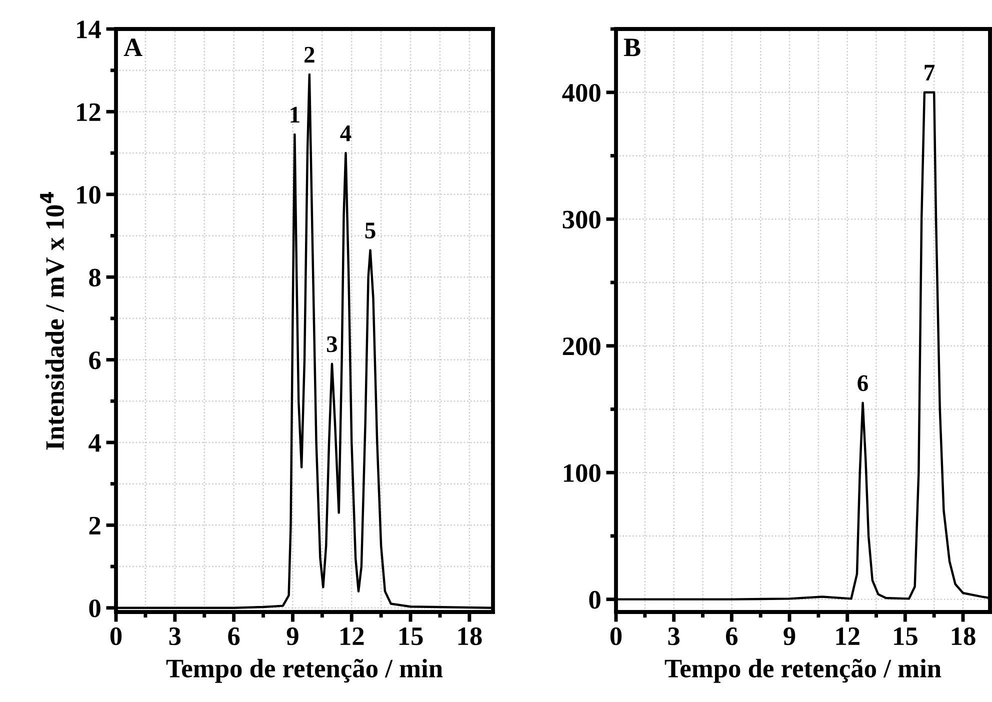  Describe the element at coordinates (581, 346) in the screenshot. I see `y-tick-label: 200` at that location.